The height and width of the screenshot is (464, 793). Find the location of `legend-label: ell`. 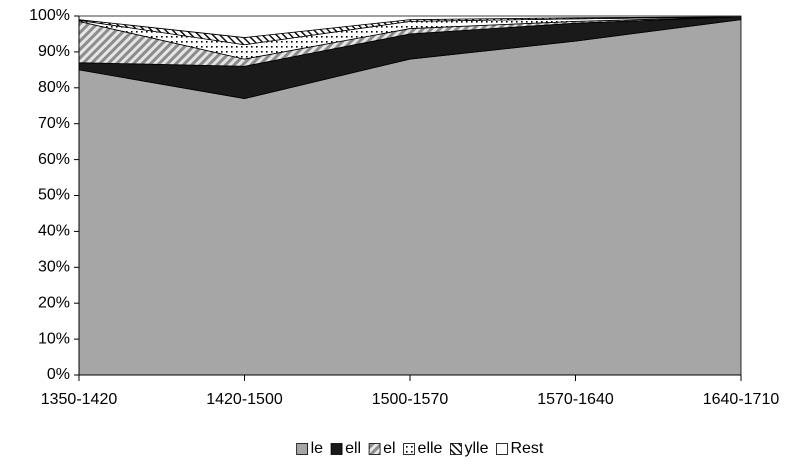

legend-label: ell is located at coordinates (353, 448).